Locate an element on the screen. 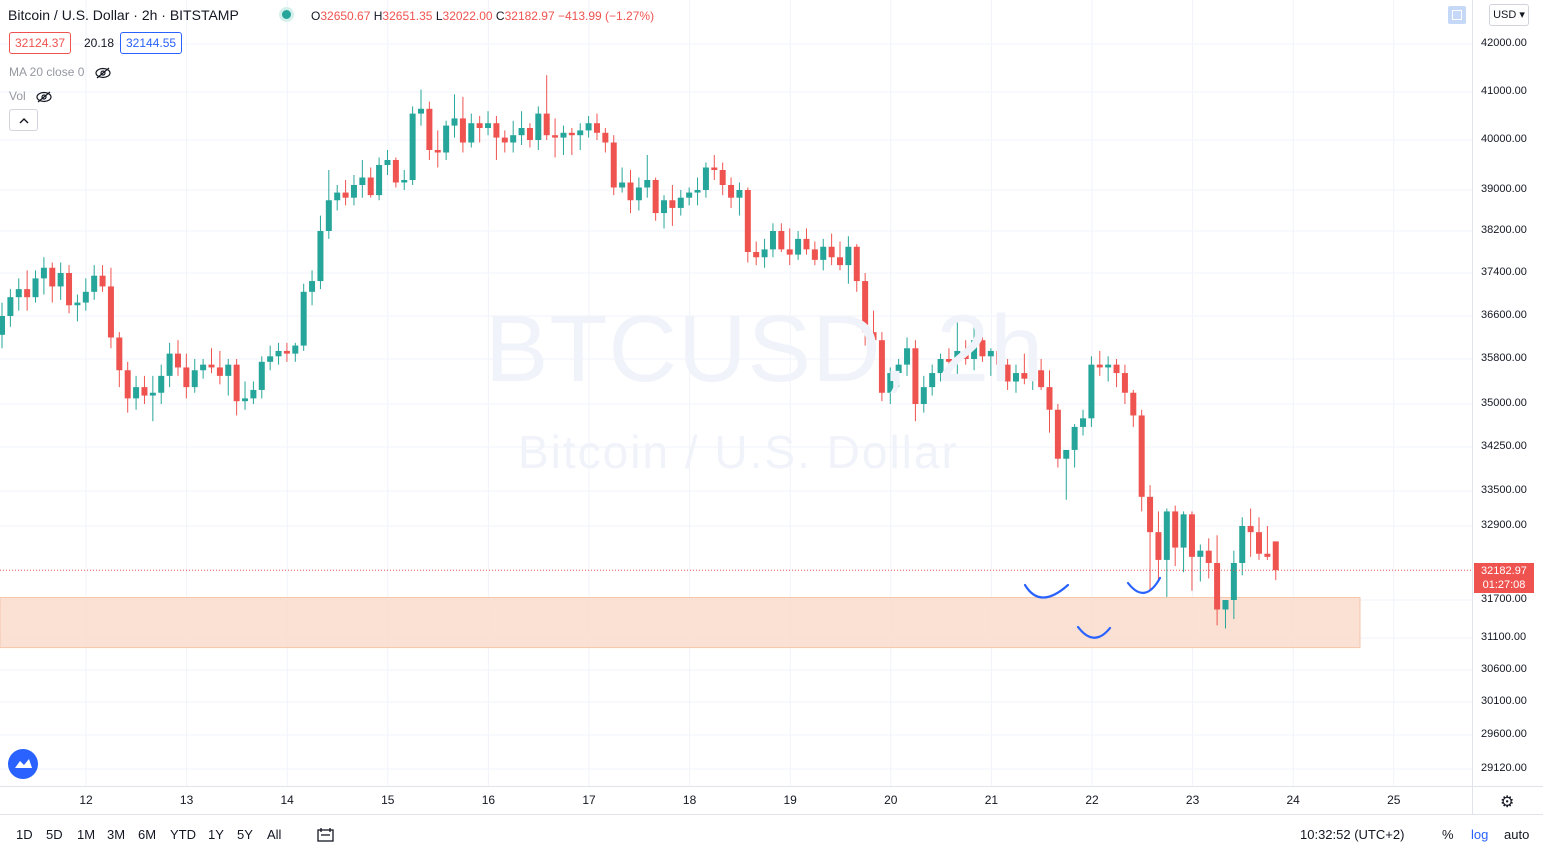  range-button-5d: 5D is located at coordinates (54, 834).